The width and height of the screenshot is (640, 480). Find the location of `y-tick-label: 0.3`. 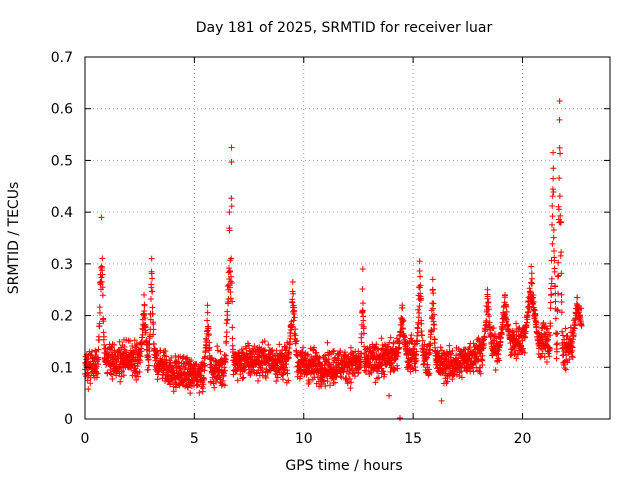

y-tick-label: 0.3 is located at coordinates (62, 265).